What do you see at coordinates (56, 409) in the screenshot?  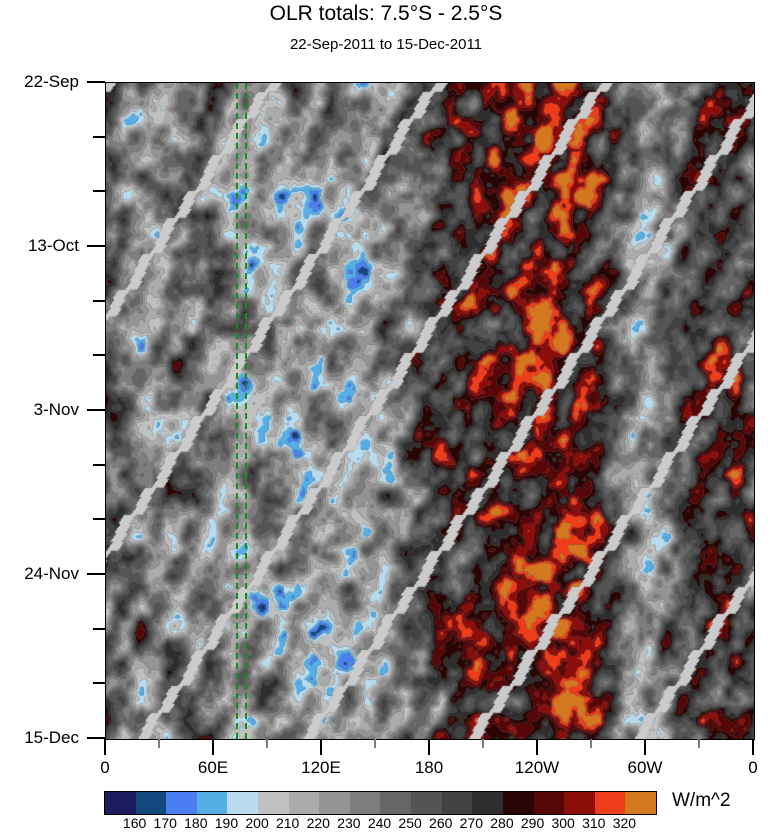 I see `y-axis-label: 3-Nov` at bounding box center [56, 409].